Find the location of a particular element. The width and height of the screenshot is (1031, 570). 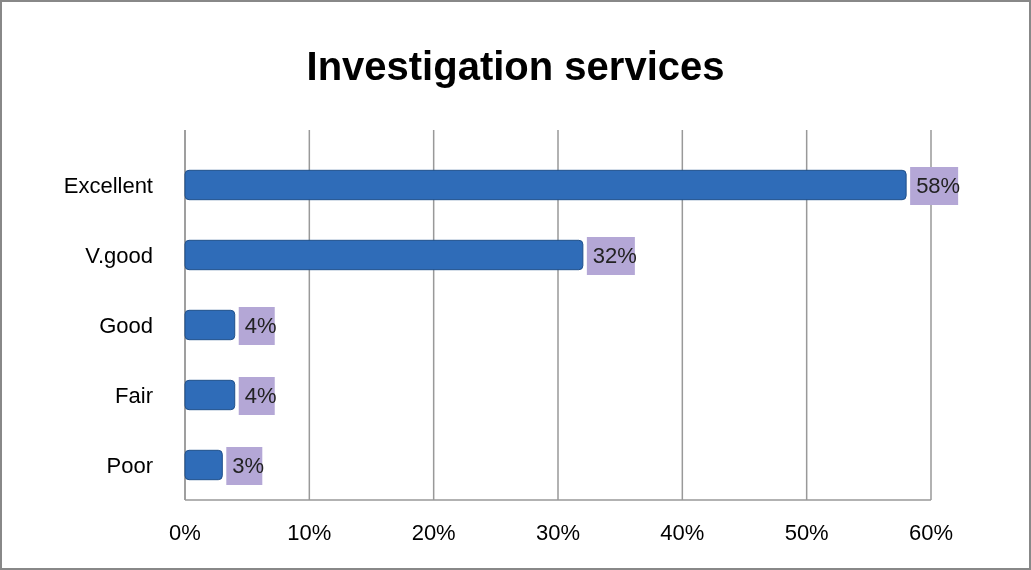

y-tick-label: V.good is located at coordinates (119, 255).